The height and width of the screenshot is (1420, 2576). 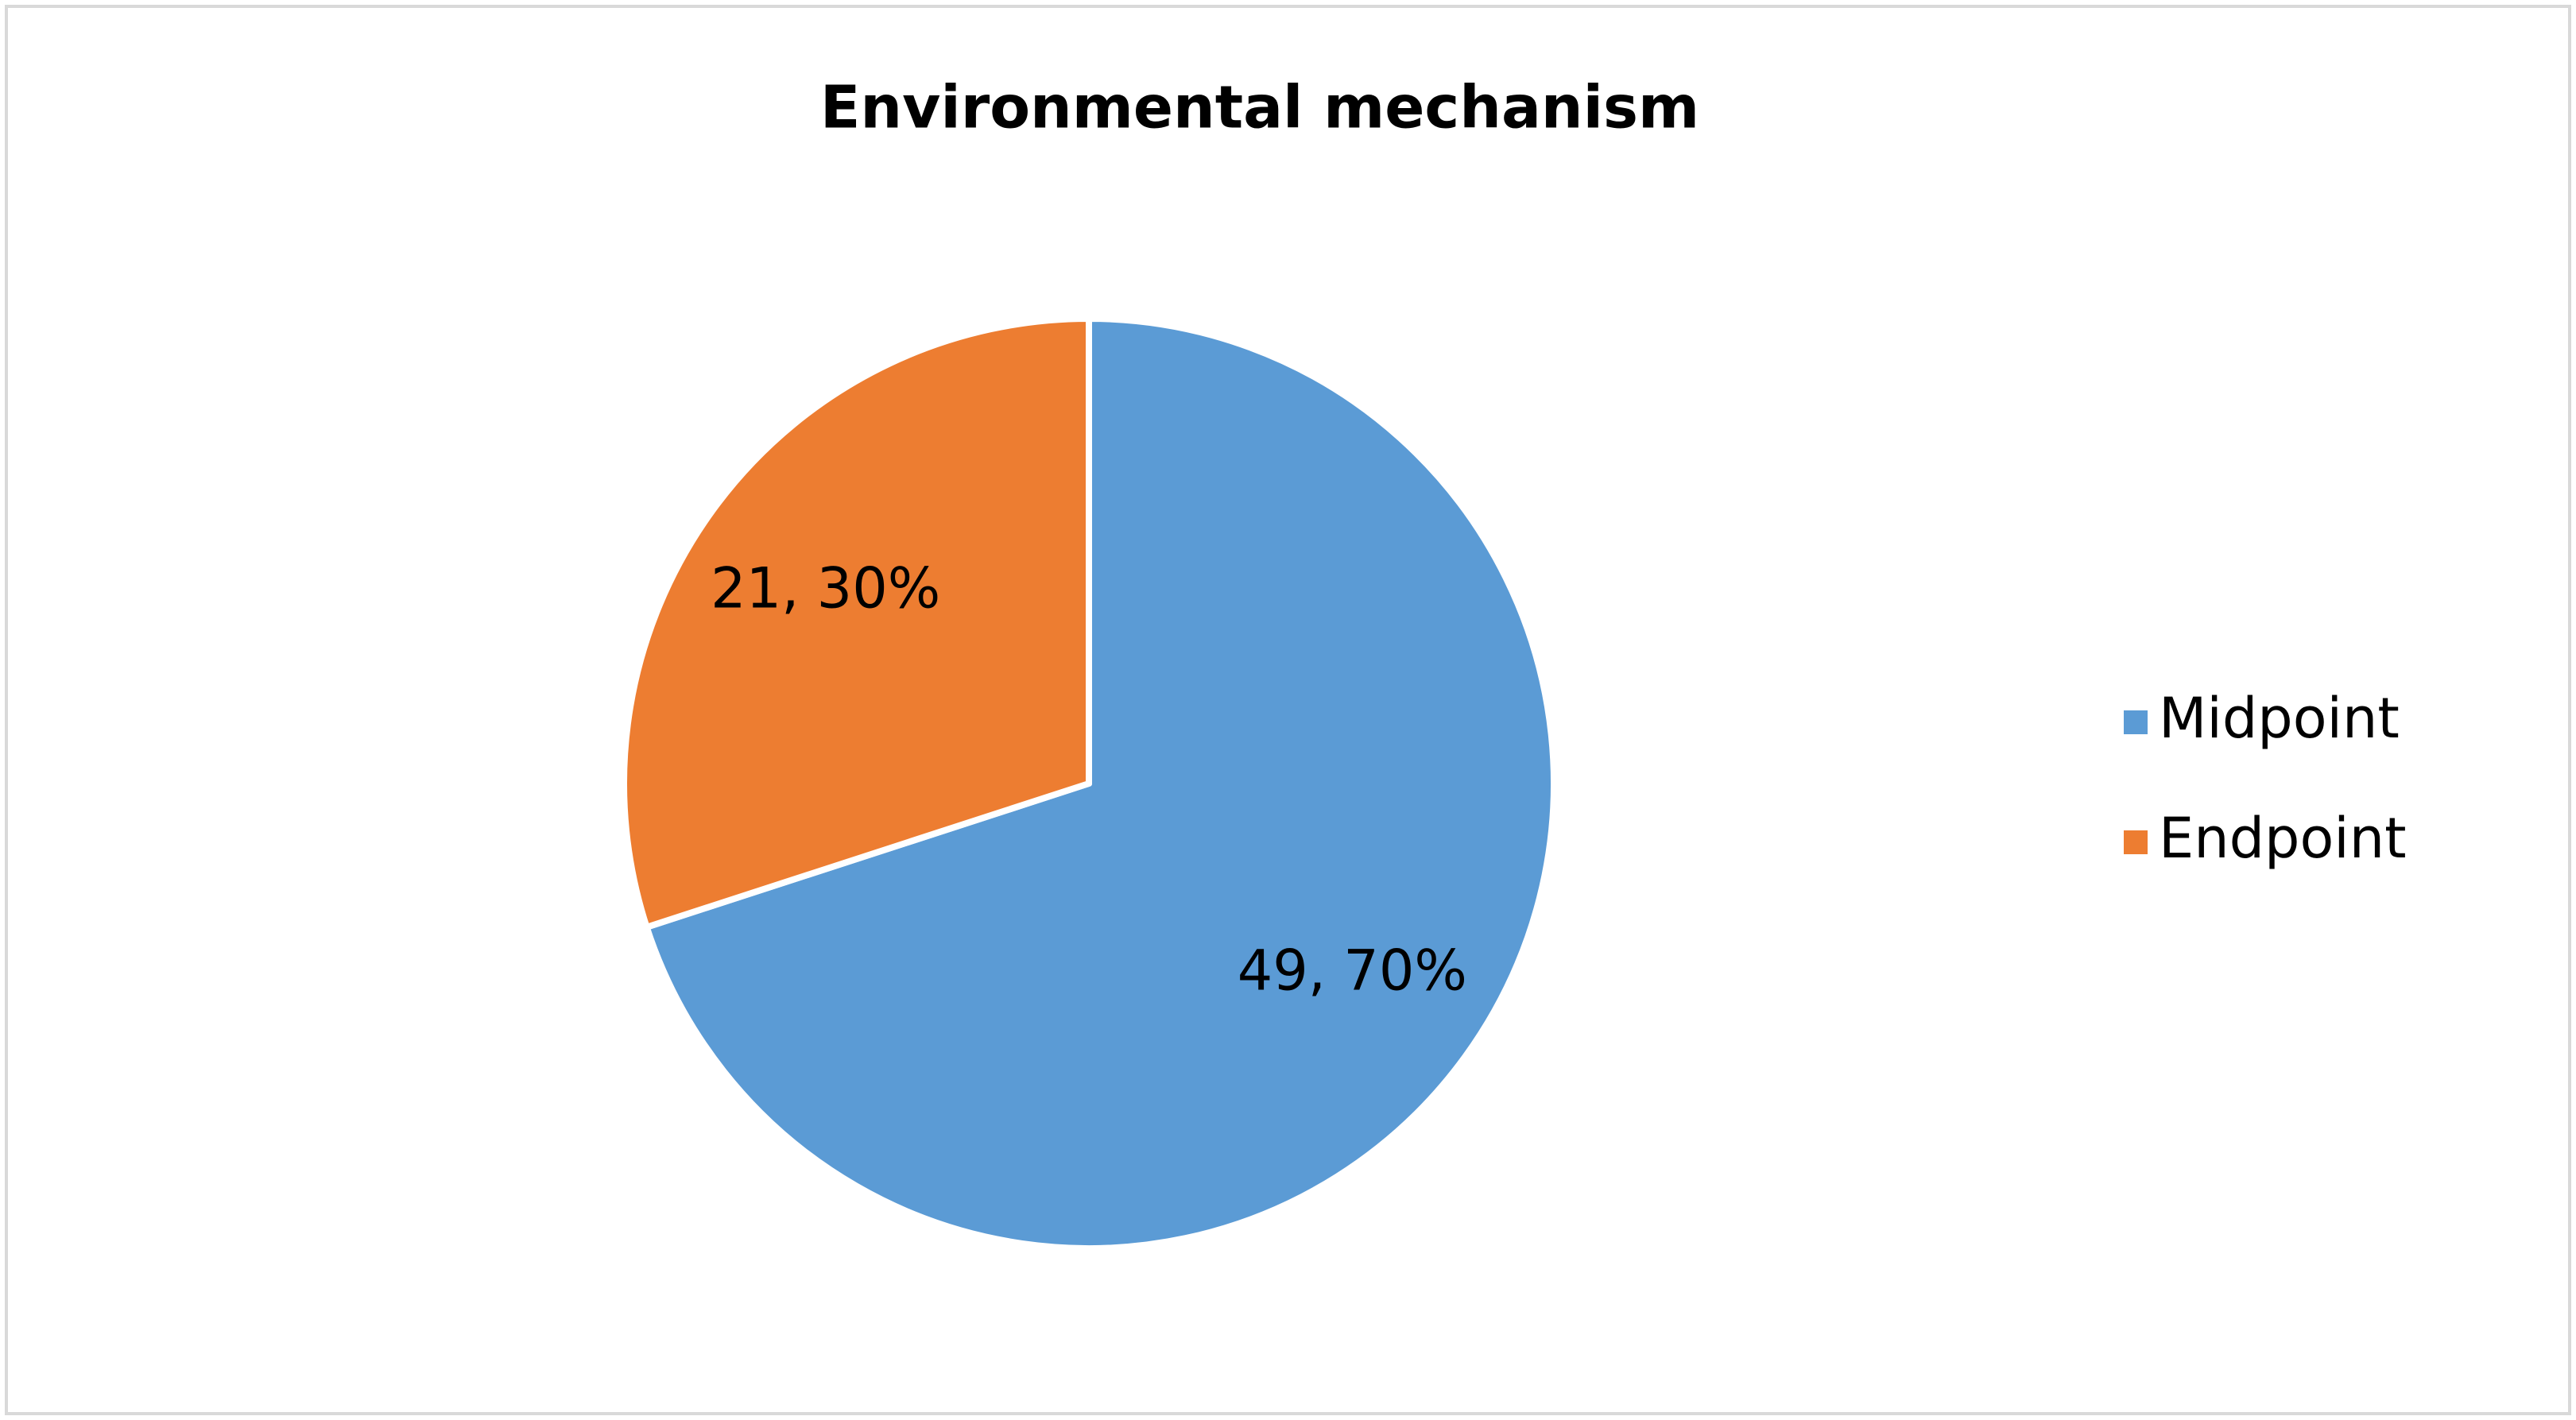 What do you see at coordinates (2283, 839) in the screenshot?
I see `legend-label: Endpoint` at bounding box center [2283, 839].